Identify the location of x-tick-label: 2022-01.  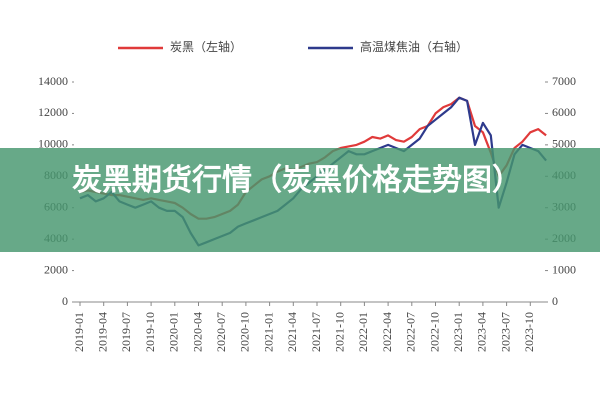
(363, 332).